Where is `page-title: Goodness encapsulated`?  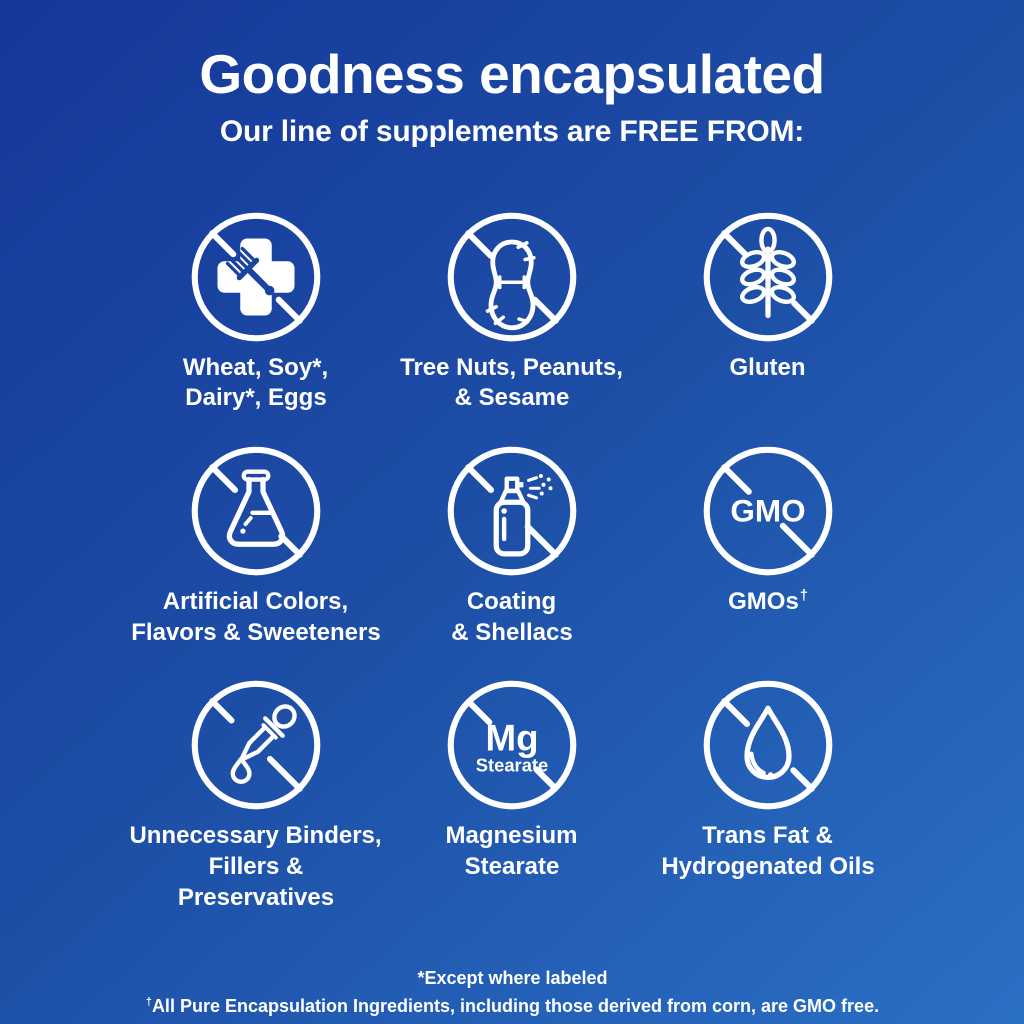
page-title: Goodness encapsulated is located at coordinates (512, 74).